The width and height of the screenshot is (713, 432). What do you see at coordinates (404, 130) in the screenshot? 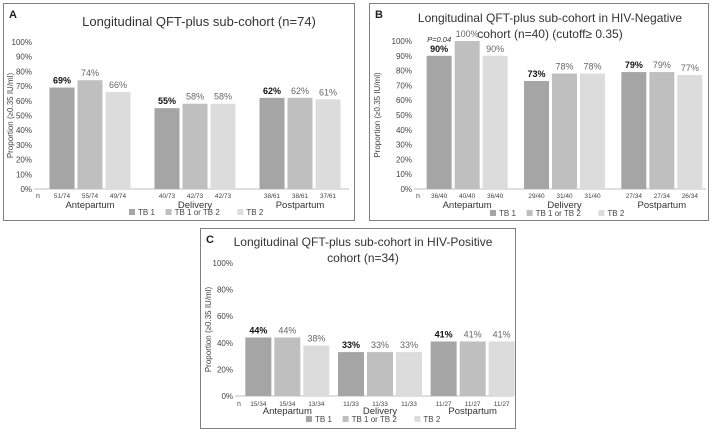
I see `y-tick-label: 40%` at bounding box center [404, 130].